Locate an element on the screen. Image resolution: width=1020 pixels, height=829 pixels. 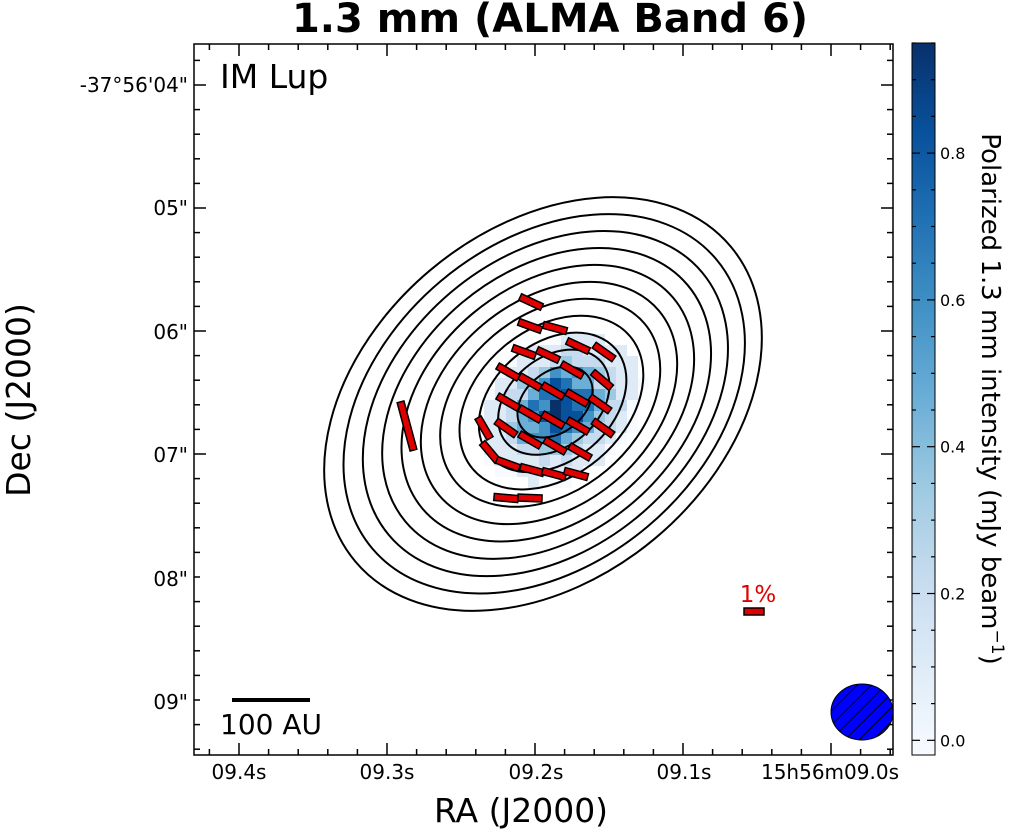
beam-ellipse is located at coordinates (862, 712).